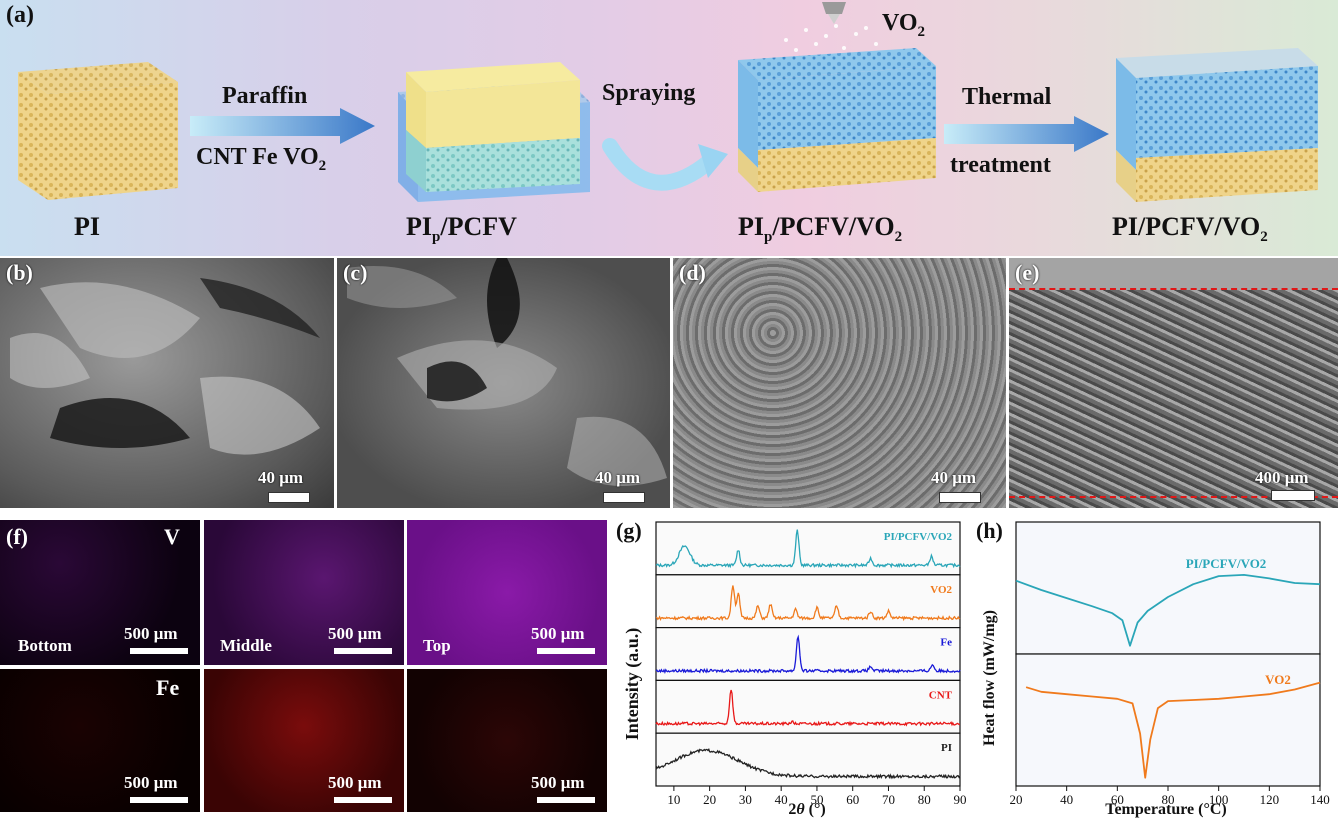 Image resolution: width=1338 pixels, height=822 pixels. Describe the element at coordinates (632, 684) in the screenshot. I see `xrd-ylabel: Intensity (a.u.)` at that location.